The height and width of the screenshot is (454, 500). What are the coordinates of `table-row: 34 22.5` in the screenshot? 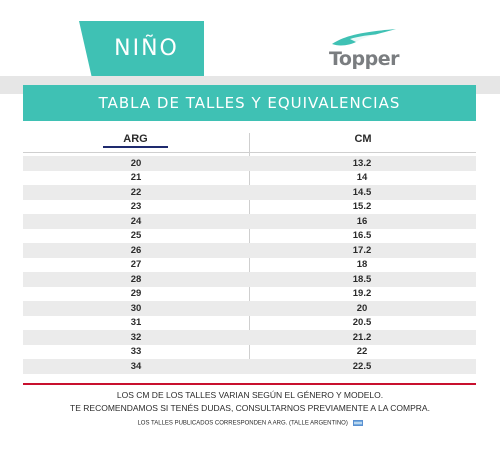 It's located at (249, 366).